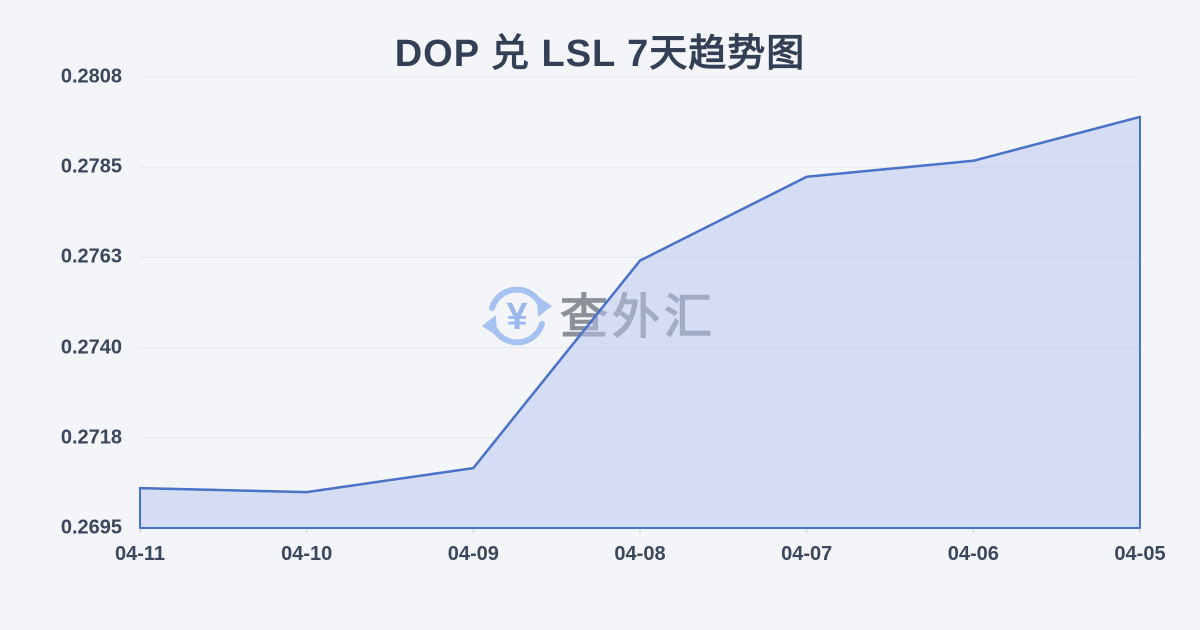 This screenshot has width=1200, height=630. I want to click on x-axis-label: 04-07, so click(807, 554).